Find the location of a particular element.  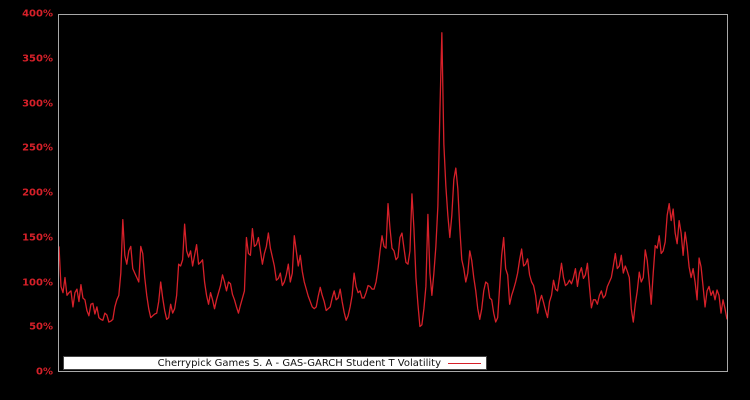

y-tick-label: 200% is located at coordinates (37, 193).